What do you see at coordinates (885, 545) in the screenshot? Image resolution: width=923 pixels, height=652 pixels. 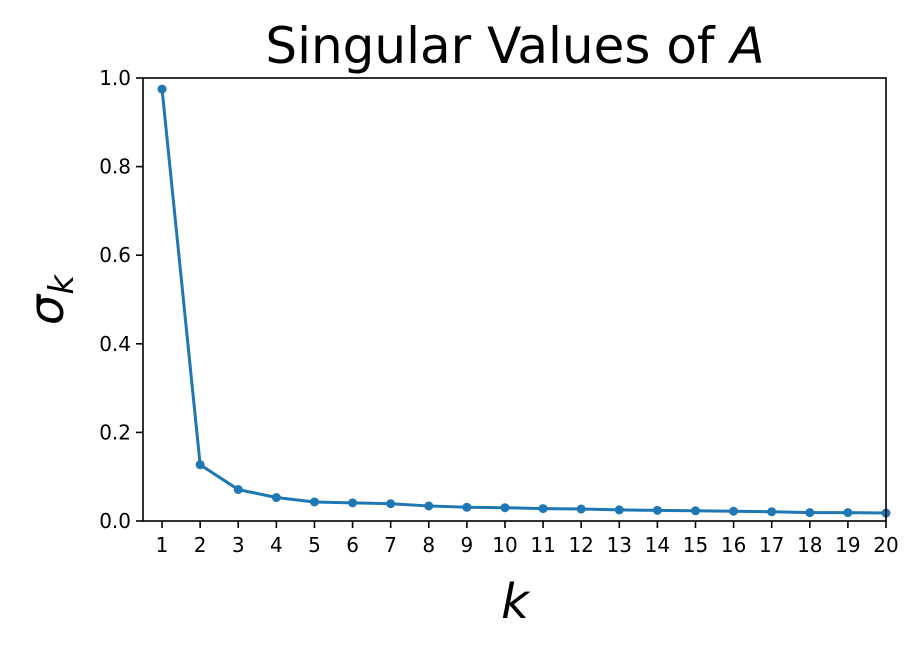 I see `x-tick-label: 20` at bounding box center [885, 545].